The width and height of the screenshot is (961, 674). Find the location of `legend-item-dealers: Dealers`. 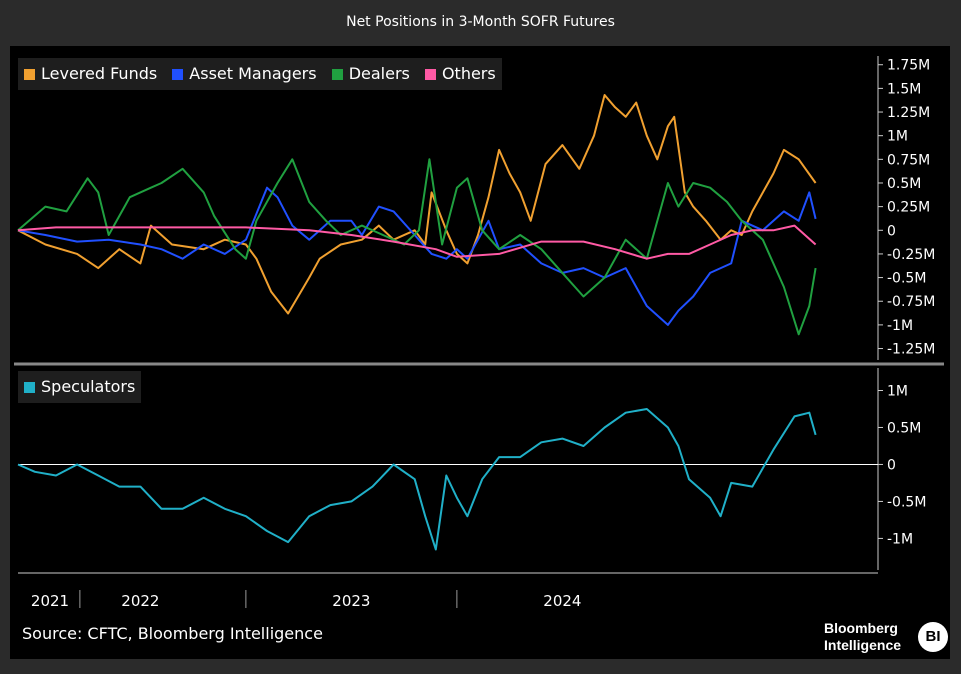

legend-item-dealers: Dealers is located at coordinates (370, 74).